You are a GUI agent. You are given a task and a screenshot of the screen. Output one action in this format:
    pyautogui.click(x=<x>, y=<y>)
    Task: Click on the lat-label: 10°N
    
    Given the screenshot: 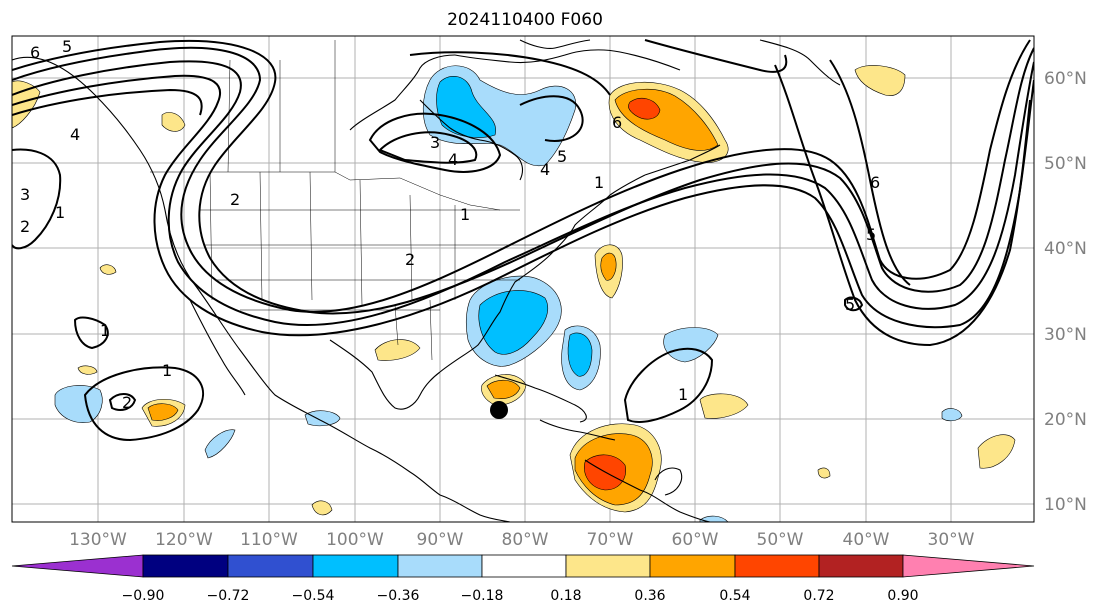 What is the action you would take?
    pyautogui.click(x=1065, y=505)
    